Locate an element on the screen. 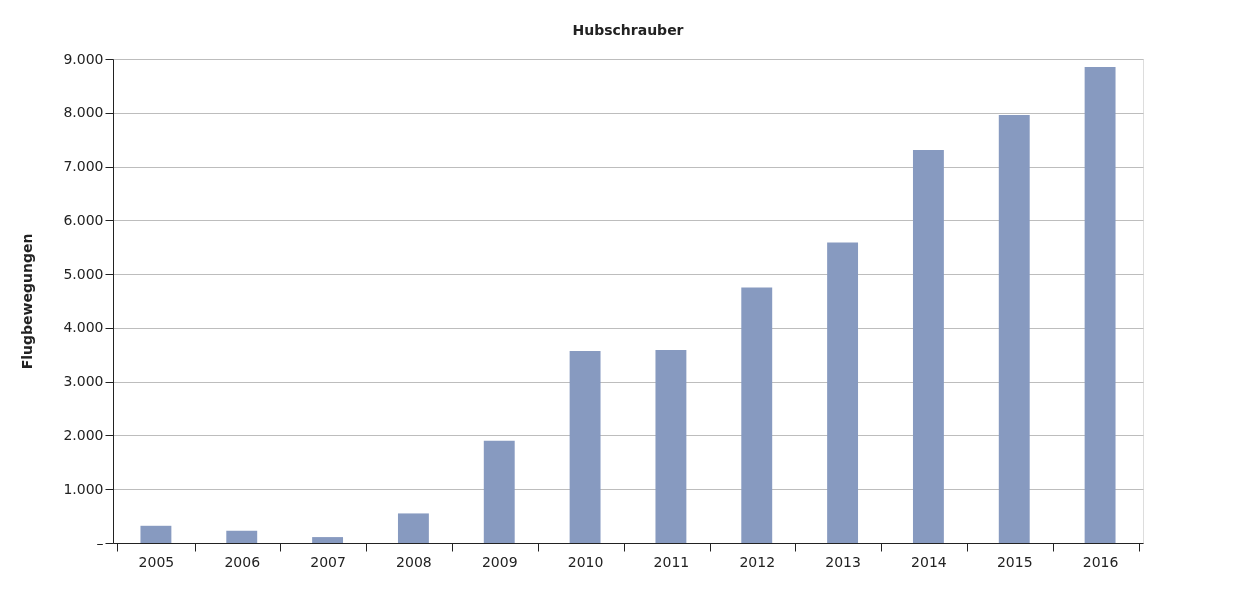 Image resolution: width=1255 pixels, height=609 pixels. x-tick-label: 2012 is located at coordinates (757, 561).